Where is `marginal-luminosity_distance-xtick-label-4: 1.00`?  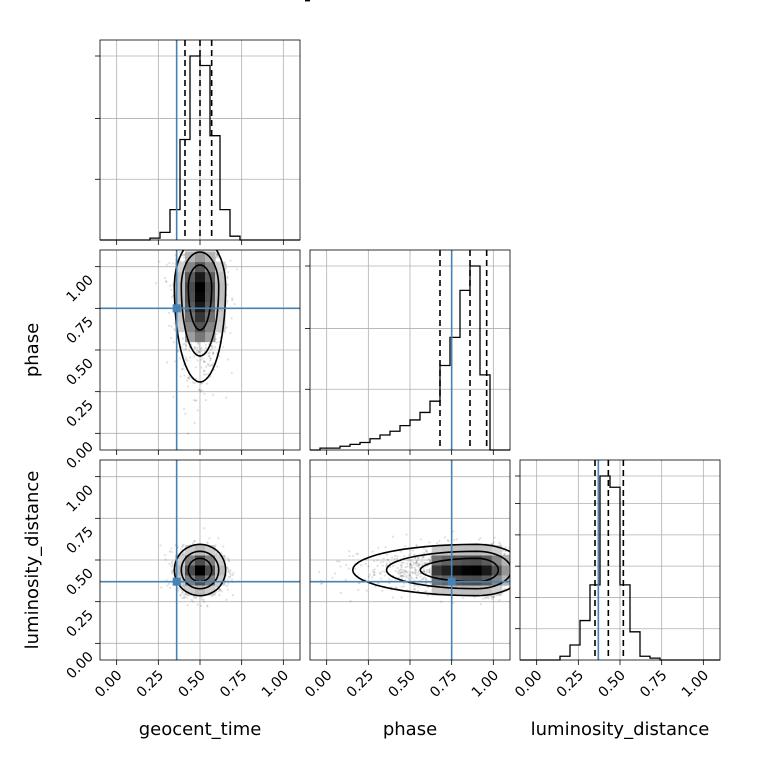
marginal-luminosity_distance-xtick-label-4: 1.00 is located at coordinates (695, 684).